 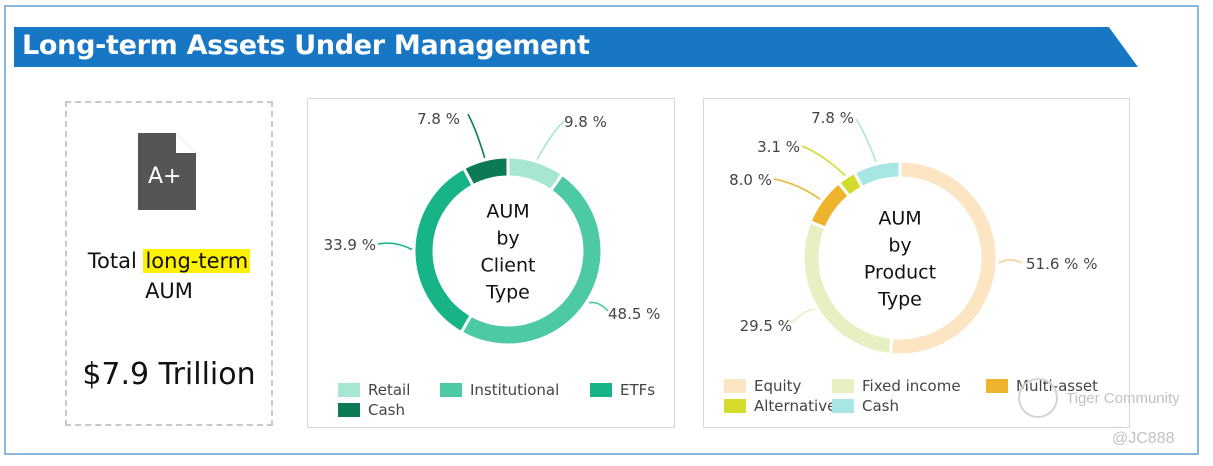 What do you see at coordinates (514, 390) in the screenshot?
I see `legend-label-institutional: Institutional` at bounding box center [514, 390].